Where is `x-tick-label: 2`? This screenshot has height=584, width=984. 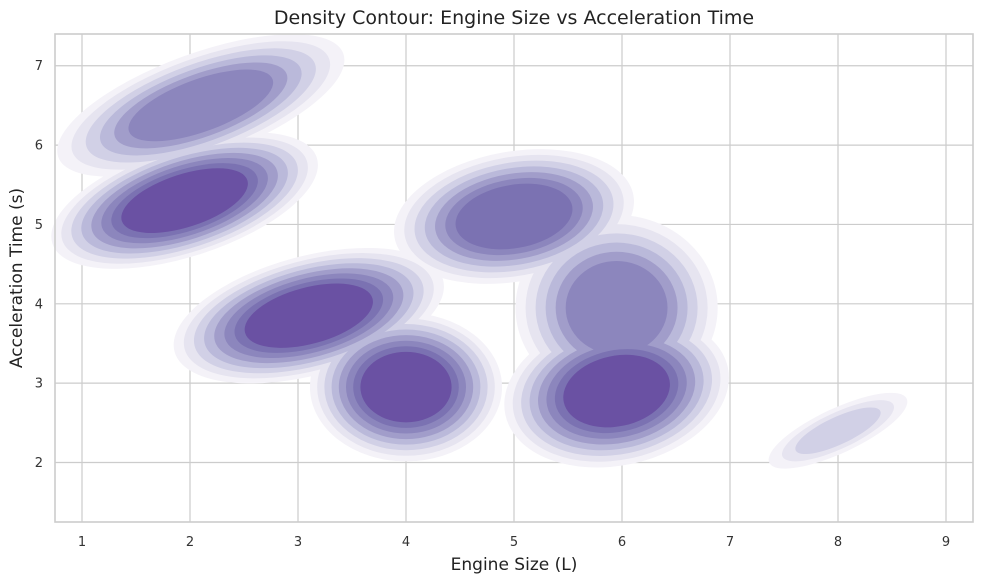
x-tick-label: 2 is located at coordinates (190, 542).